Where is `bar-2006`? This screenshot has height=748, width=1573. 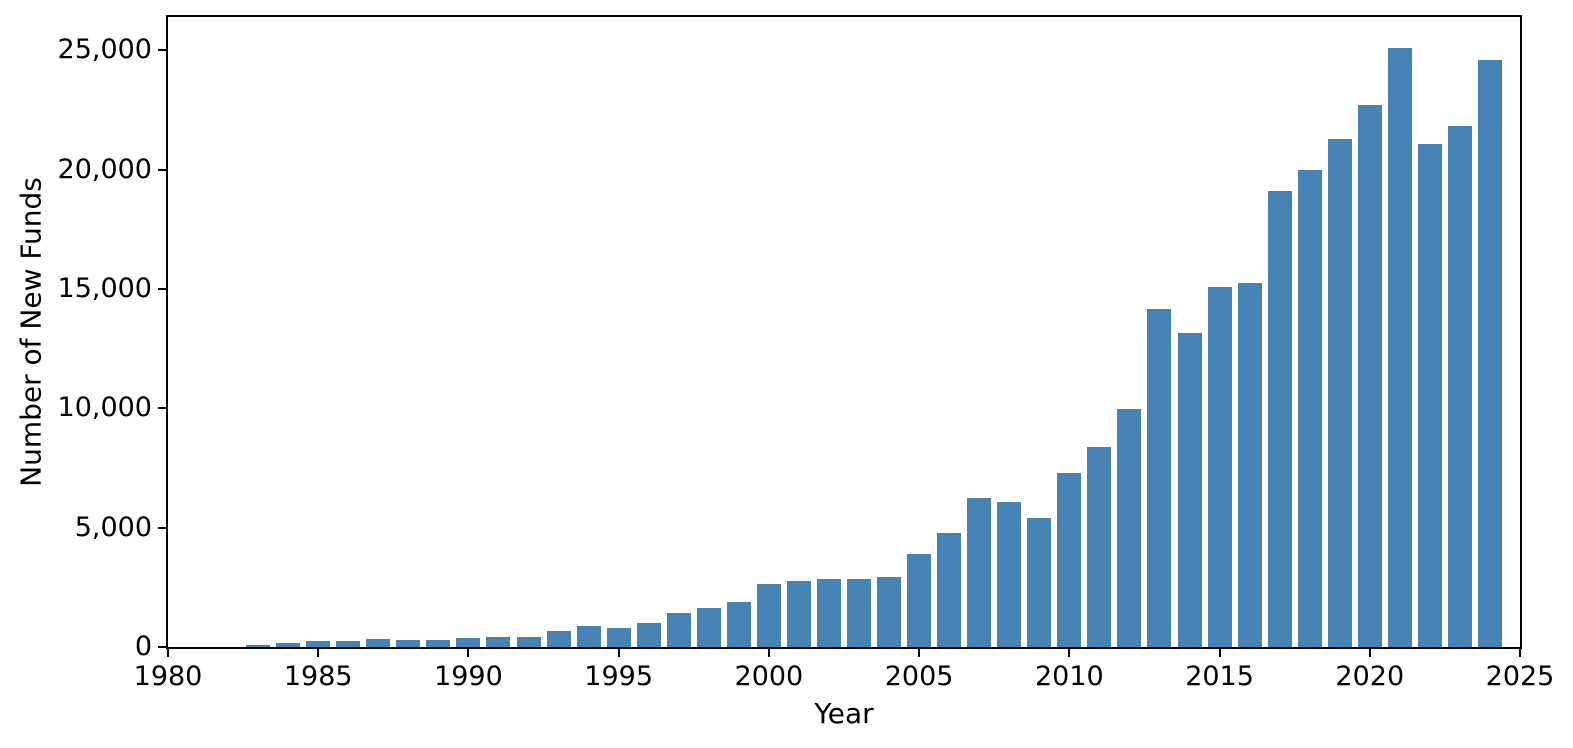 bar-2006 is located at coordinates (949, 590).